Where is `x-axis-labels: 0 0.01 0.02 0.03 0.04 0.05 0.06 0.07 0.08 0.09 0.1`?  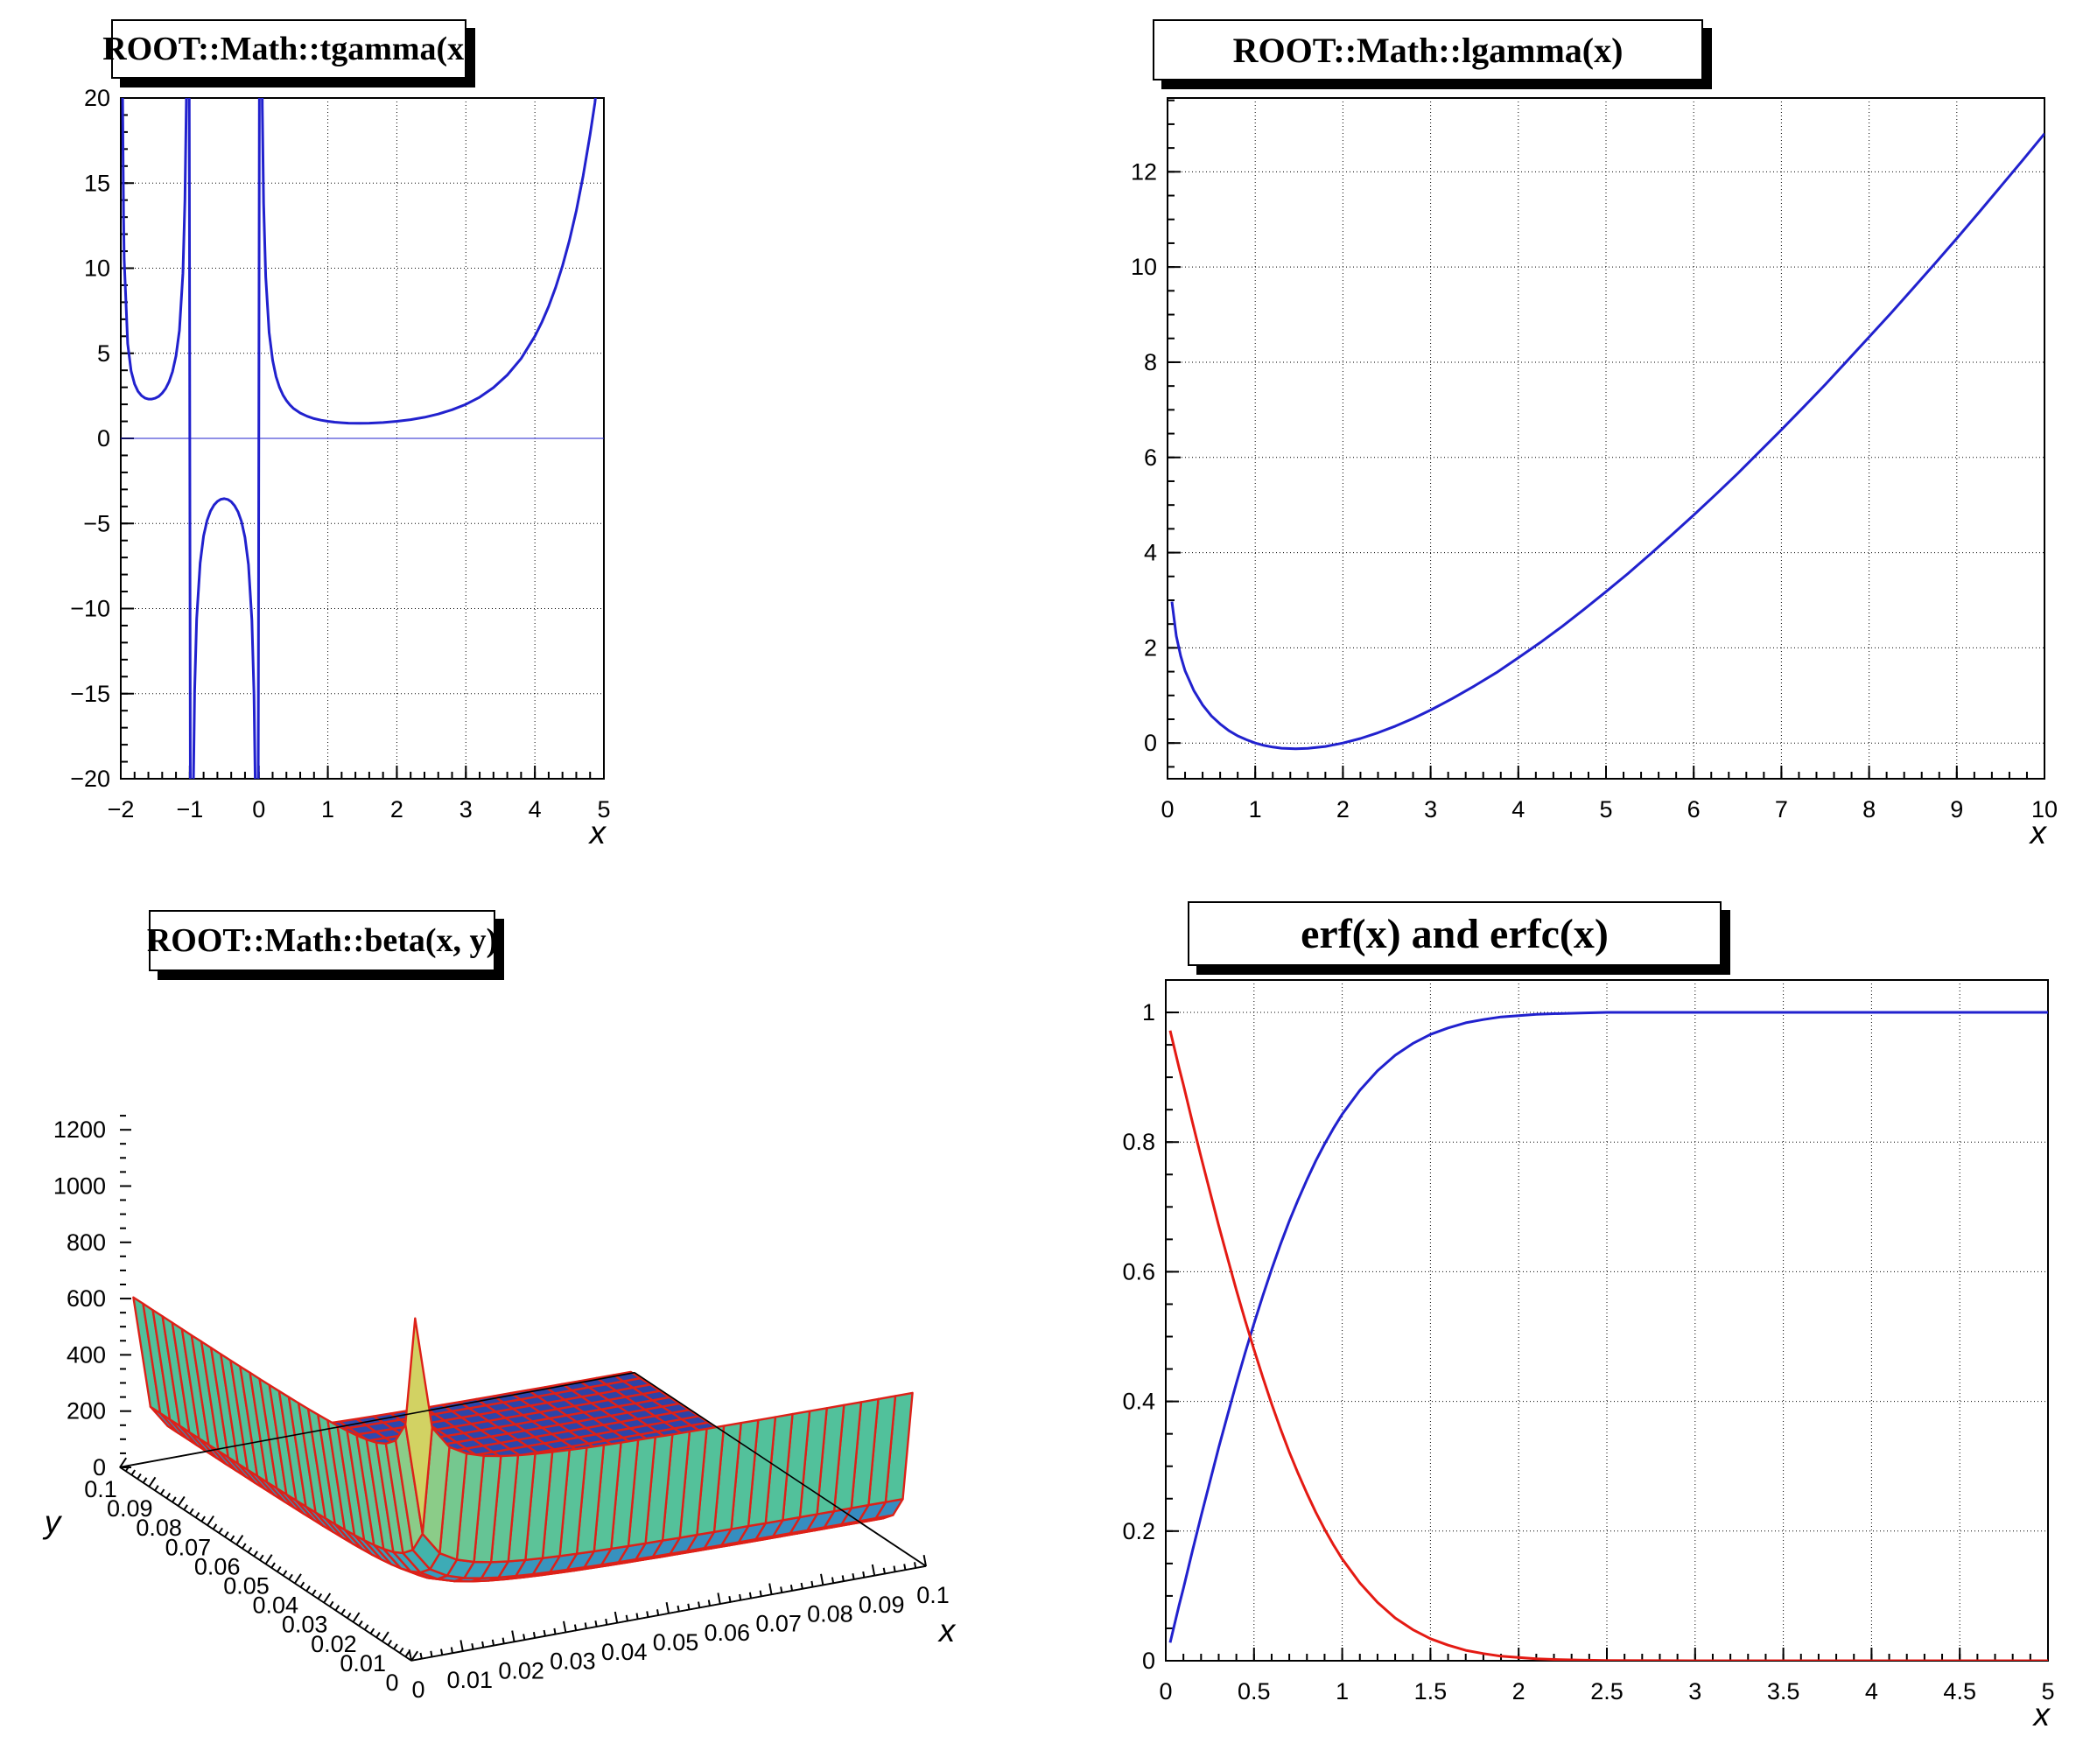 x-axis-labels: 0 0.01 0.02 0.03 0.04 0.05 0.06 0.07 0.08 0.09 0.1 is located at coordinates (680, 1642).